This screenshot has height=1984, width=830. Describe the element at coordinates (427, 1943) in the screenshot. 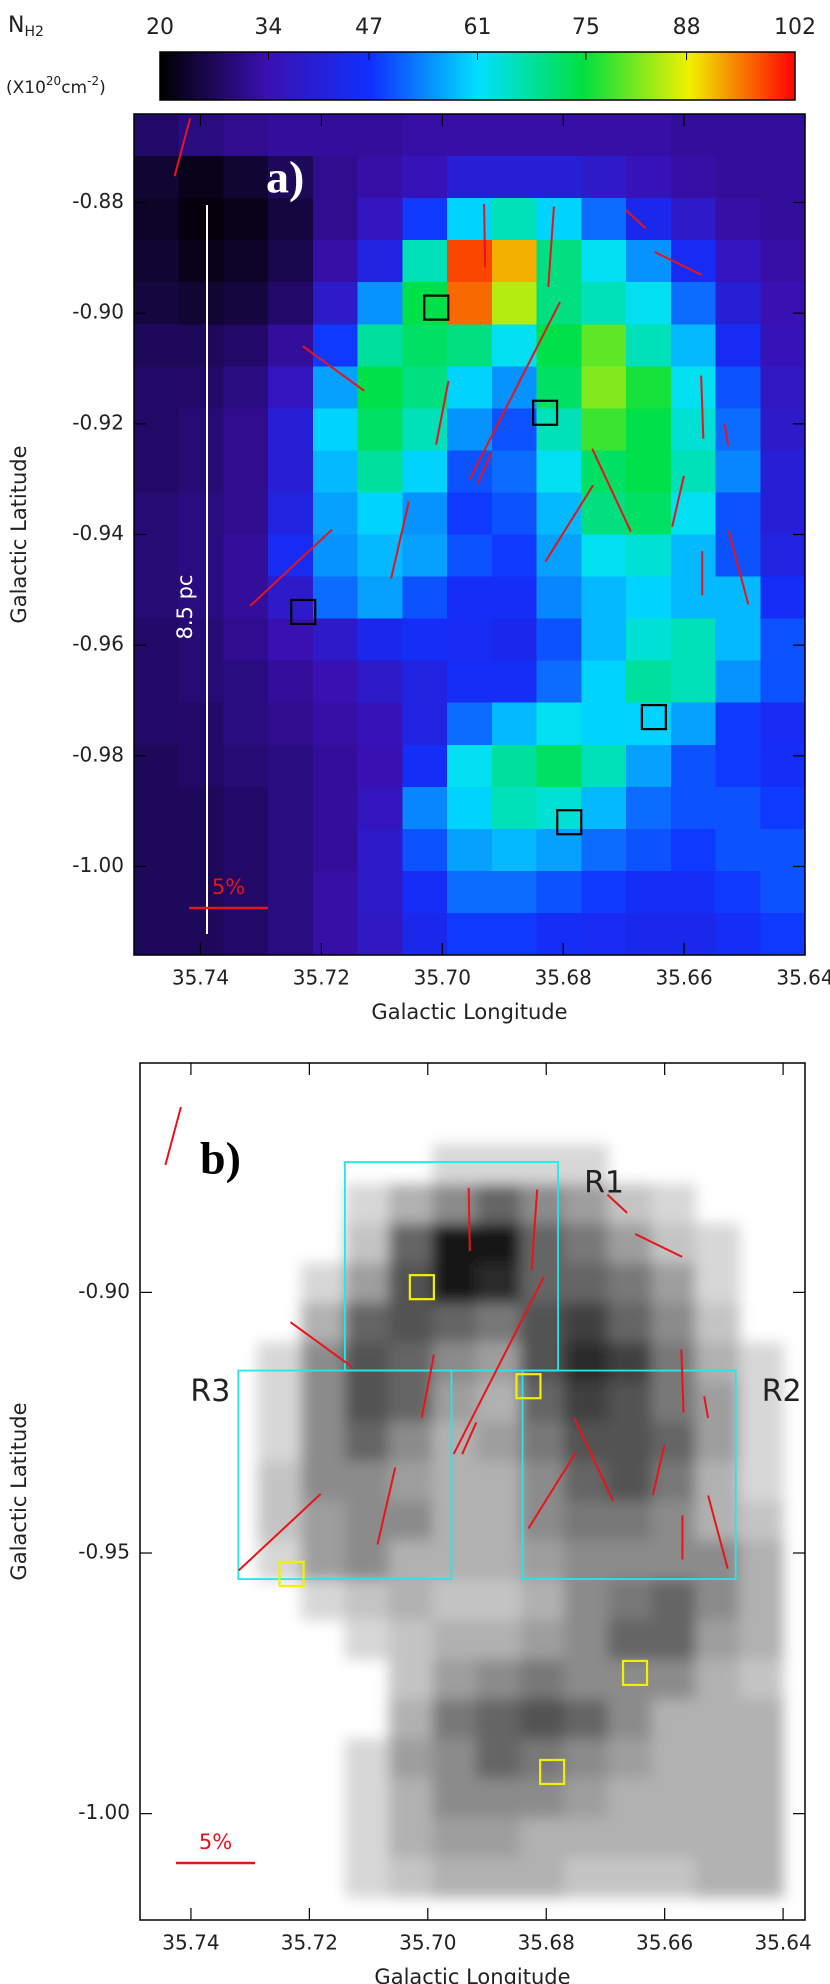

I see `x-tick-label: 35.70` at that location.